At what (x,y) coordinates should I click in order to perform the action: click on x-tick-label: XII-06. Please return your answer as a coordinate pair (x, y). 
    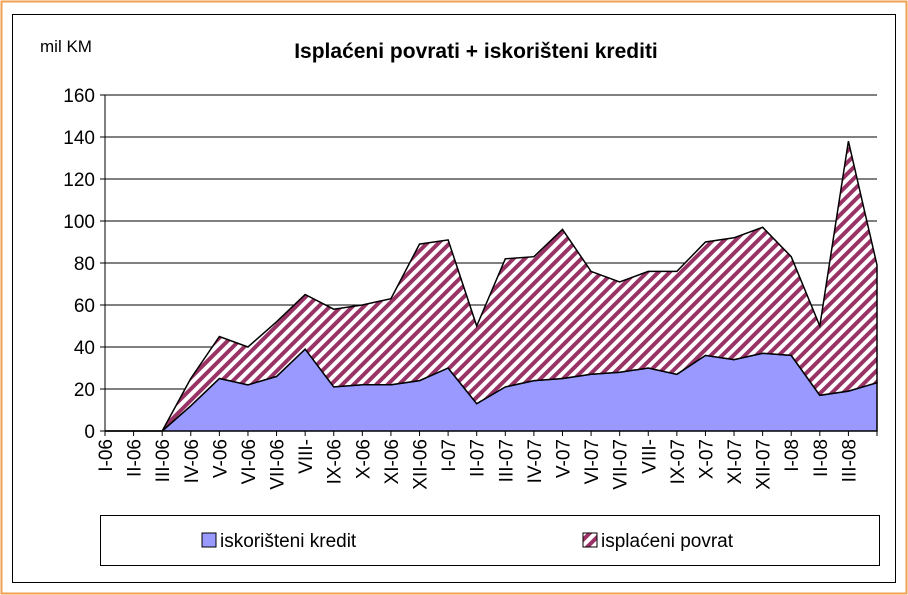
    Looking at the image, I should click on (421, 464).